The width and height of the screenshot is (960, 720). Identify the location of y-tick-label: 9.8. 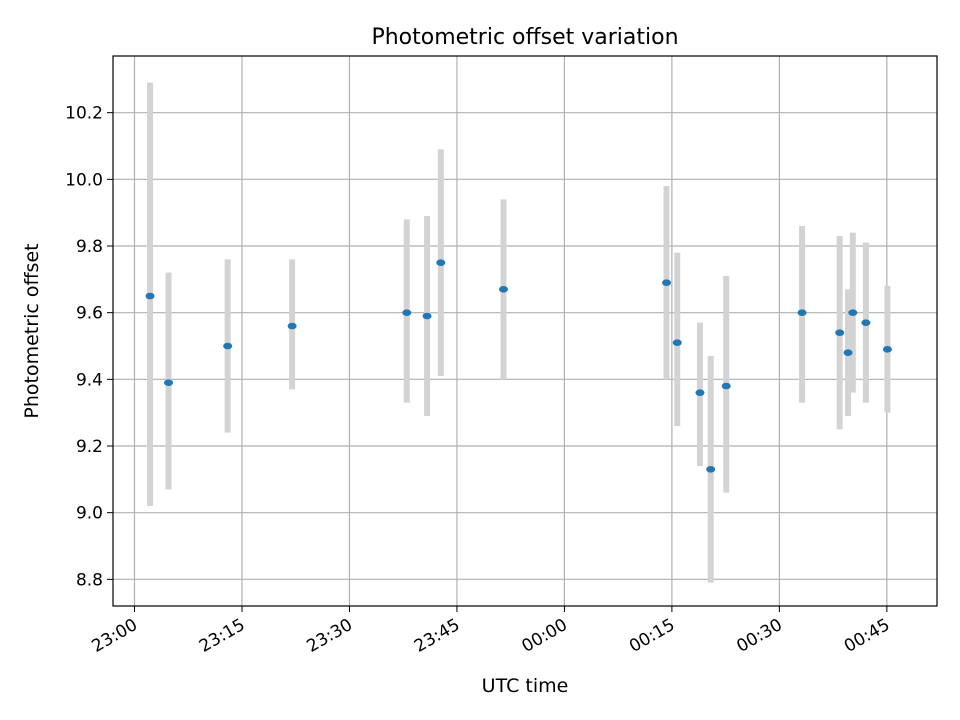
(89, 247).